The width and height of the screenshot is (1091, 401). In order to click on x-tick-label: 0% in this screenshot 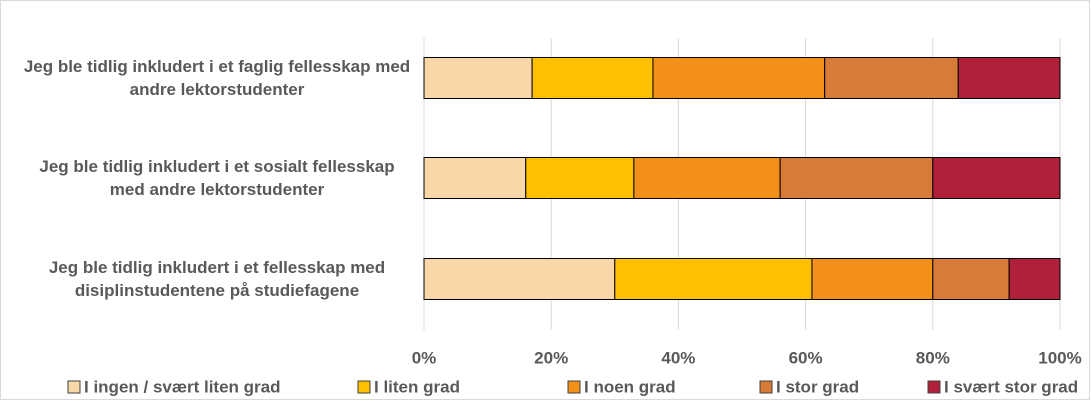, I will do `click(424, 357)`.